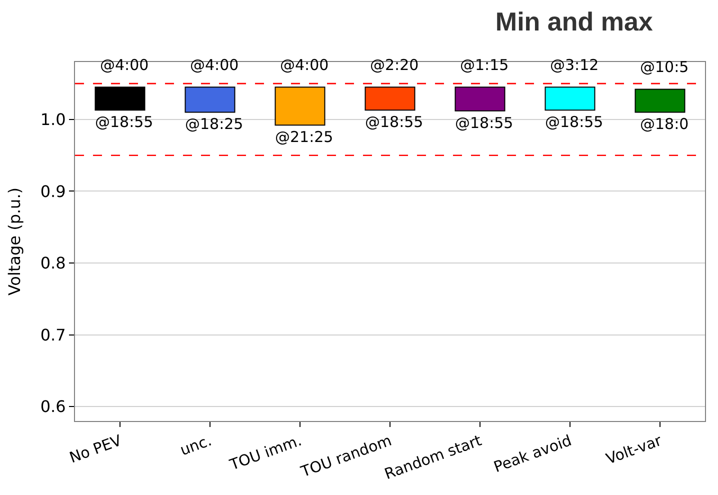 The image size is (718, 495). What do you see at coordinates (53, 120) in the screenshot?
I see `y-tick-label: 1.0` at bounding box center [53, 120].